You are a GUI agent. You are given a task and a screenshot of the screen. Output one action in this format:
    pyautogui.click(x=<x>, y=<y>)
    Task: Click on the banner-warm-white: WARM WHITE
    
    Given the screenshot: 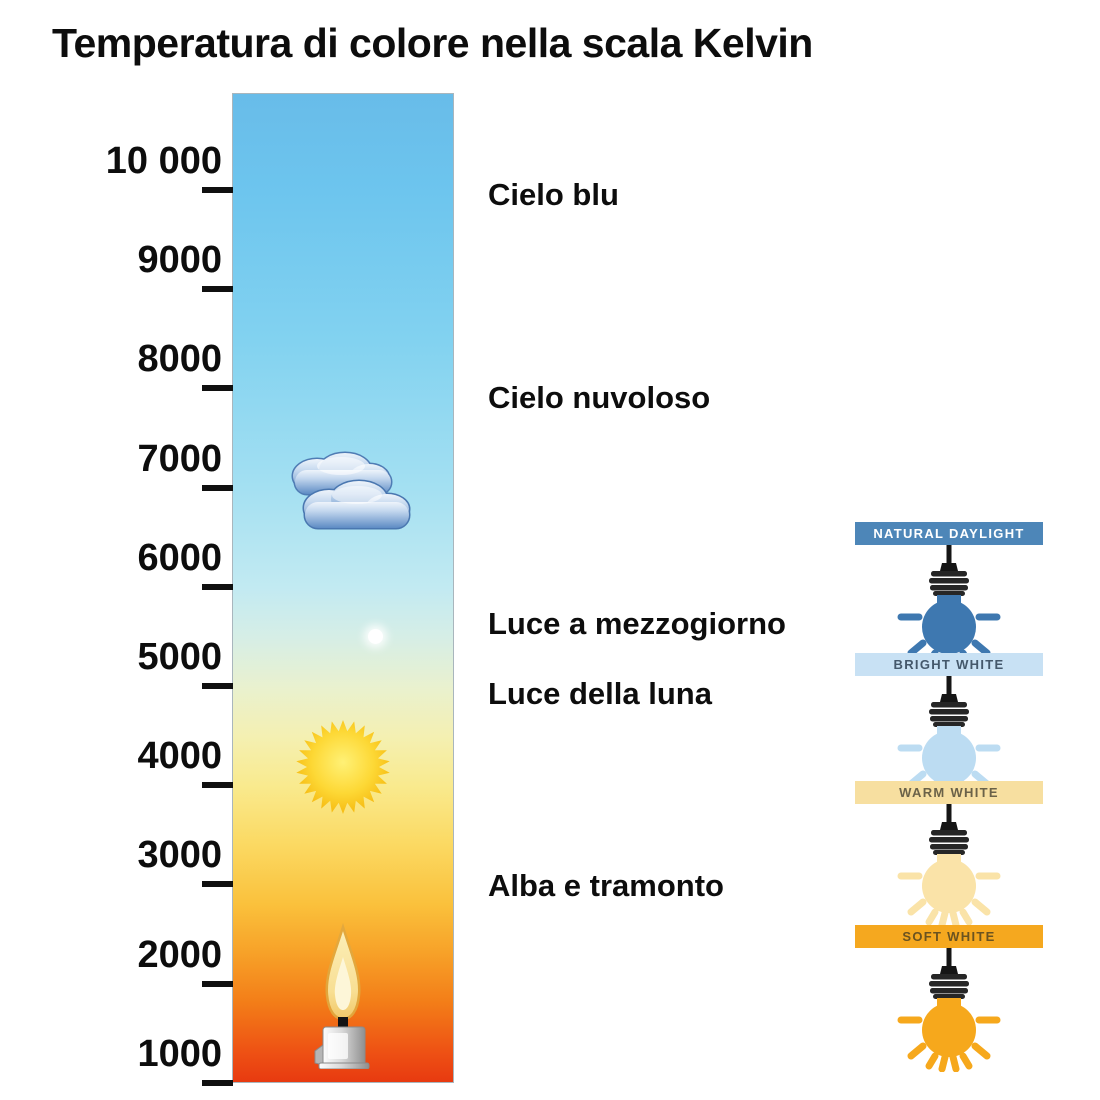 What is the action you would take?
    pyautogui.click(x=949, y=792)
    